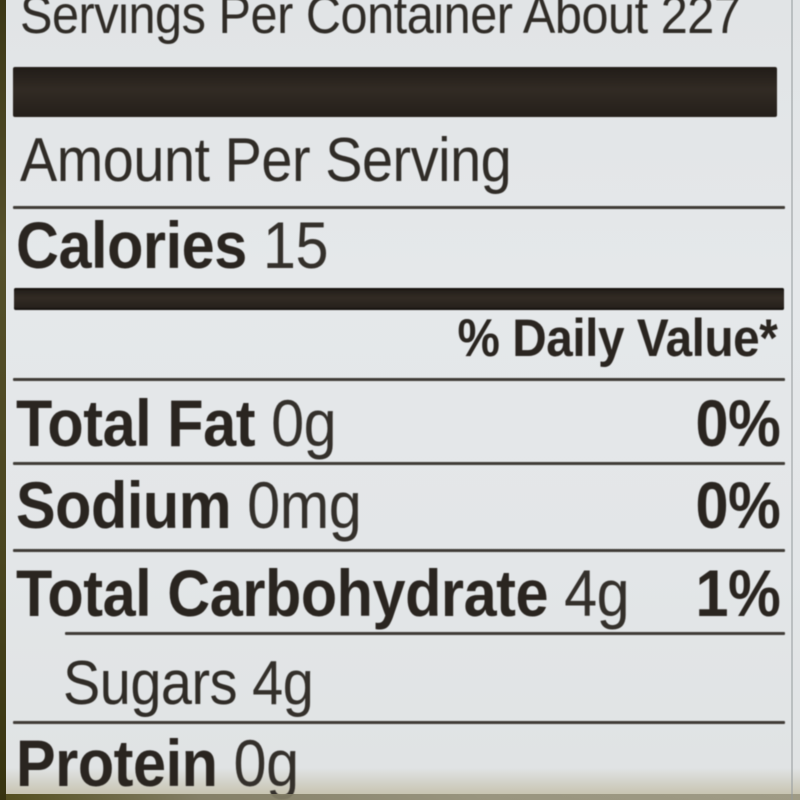 The height and width of the screenshot is (800, 800). Describe the element at coordinates (131, 245) in the screenshot. I see `calories-label: Calories` at that location.